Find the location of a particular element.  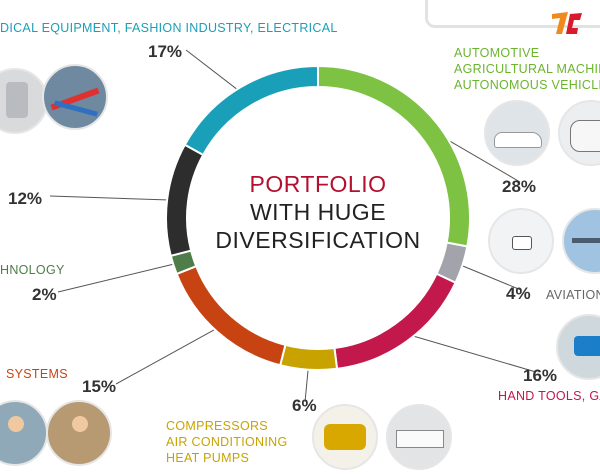

compressor-photo is located at coordinates (345, 437).